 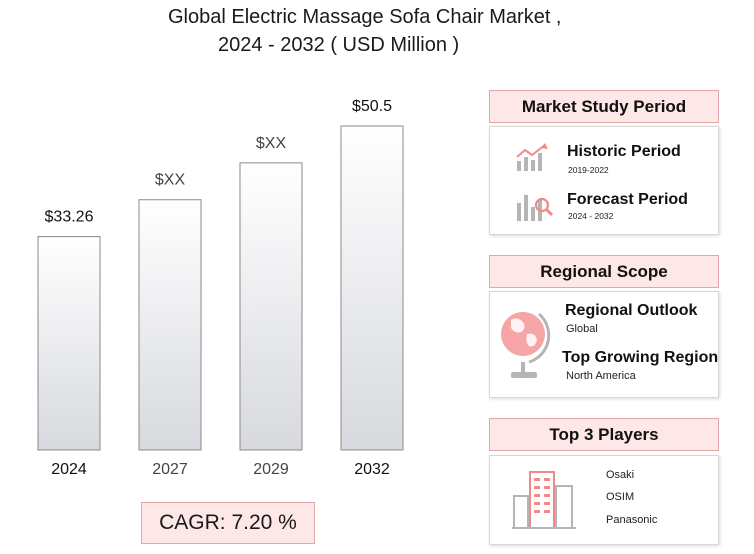 What do you see at coordinates (631, 310) in the screenshot?
I see `regional-outlook-title: Regional Outlook` at bounding box center [631, 310].